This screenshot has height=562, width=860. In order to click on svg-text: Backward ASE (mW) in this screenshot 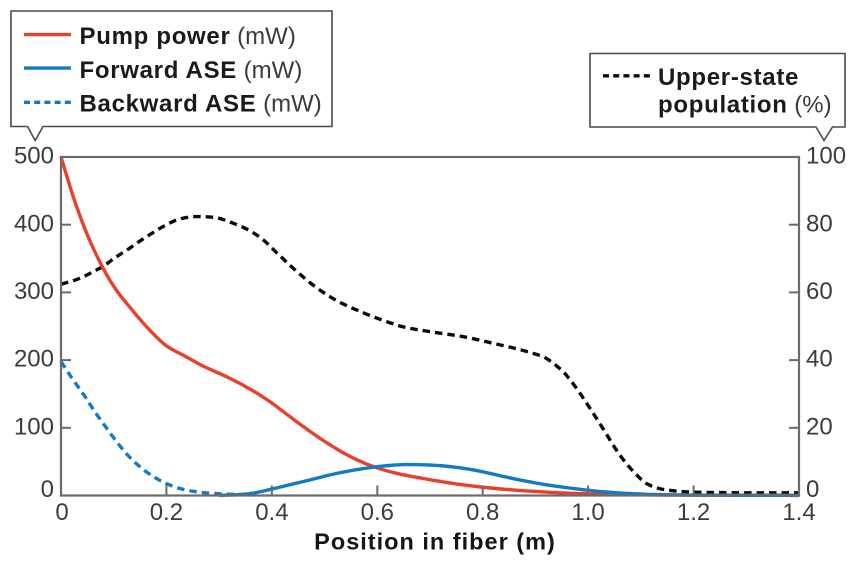, I will do `click(201, 104)`.